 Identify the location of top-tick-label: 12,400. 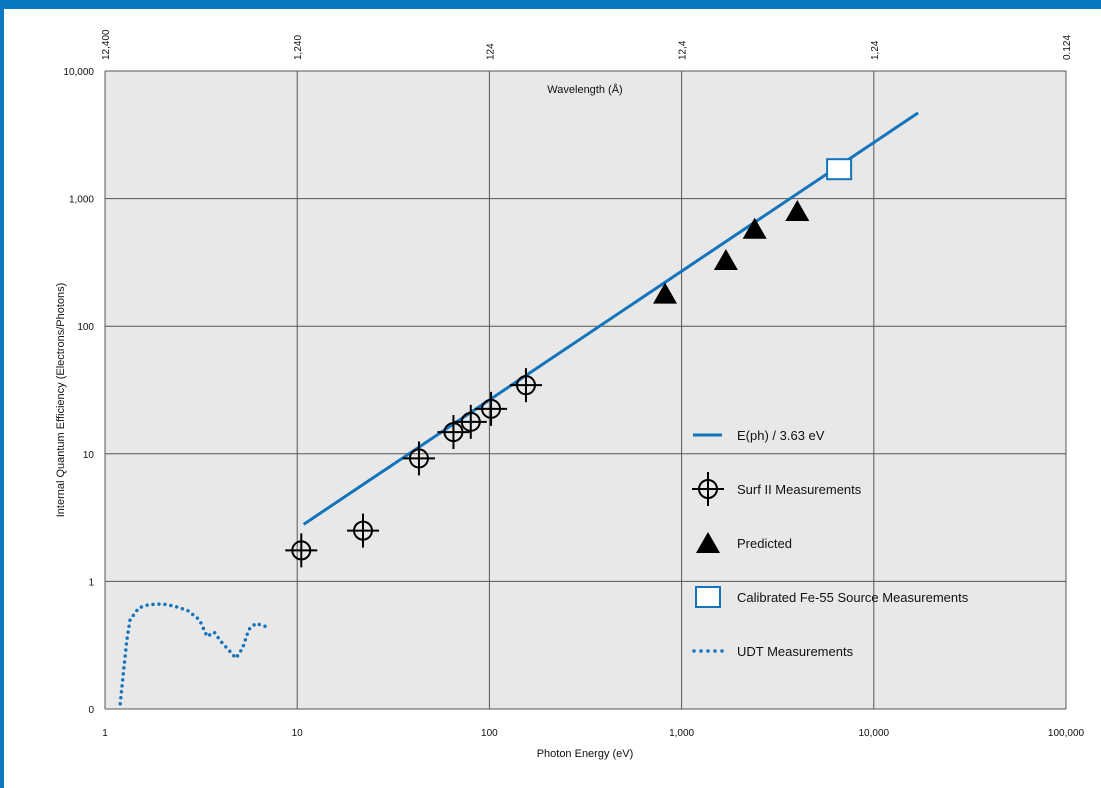
(106, 44).